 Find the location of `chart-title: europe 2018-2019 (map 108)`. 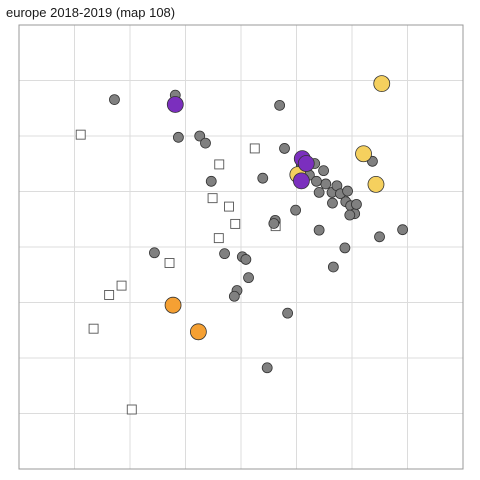

chart-title: europe 2018-2019 (map 108) is located at coordinates (91, 12).